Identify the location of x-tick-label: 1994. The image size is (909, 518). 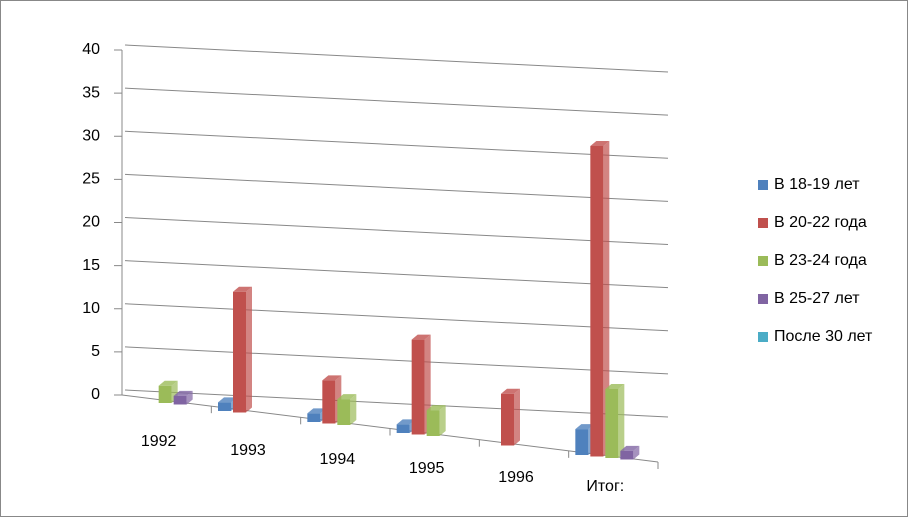
(338, 459).